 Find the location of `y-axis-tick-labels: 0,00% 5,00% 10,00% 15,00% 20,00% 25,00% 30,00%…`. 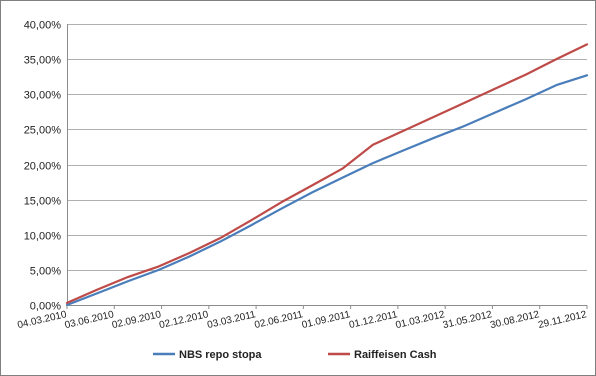

y-axis-tick-labels: 0,00% 5,00% 10,00% 15,00% 20,00% 25,00% 30,00%… is located at coordinates (43, 166).